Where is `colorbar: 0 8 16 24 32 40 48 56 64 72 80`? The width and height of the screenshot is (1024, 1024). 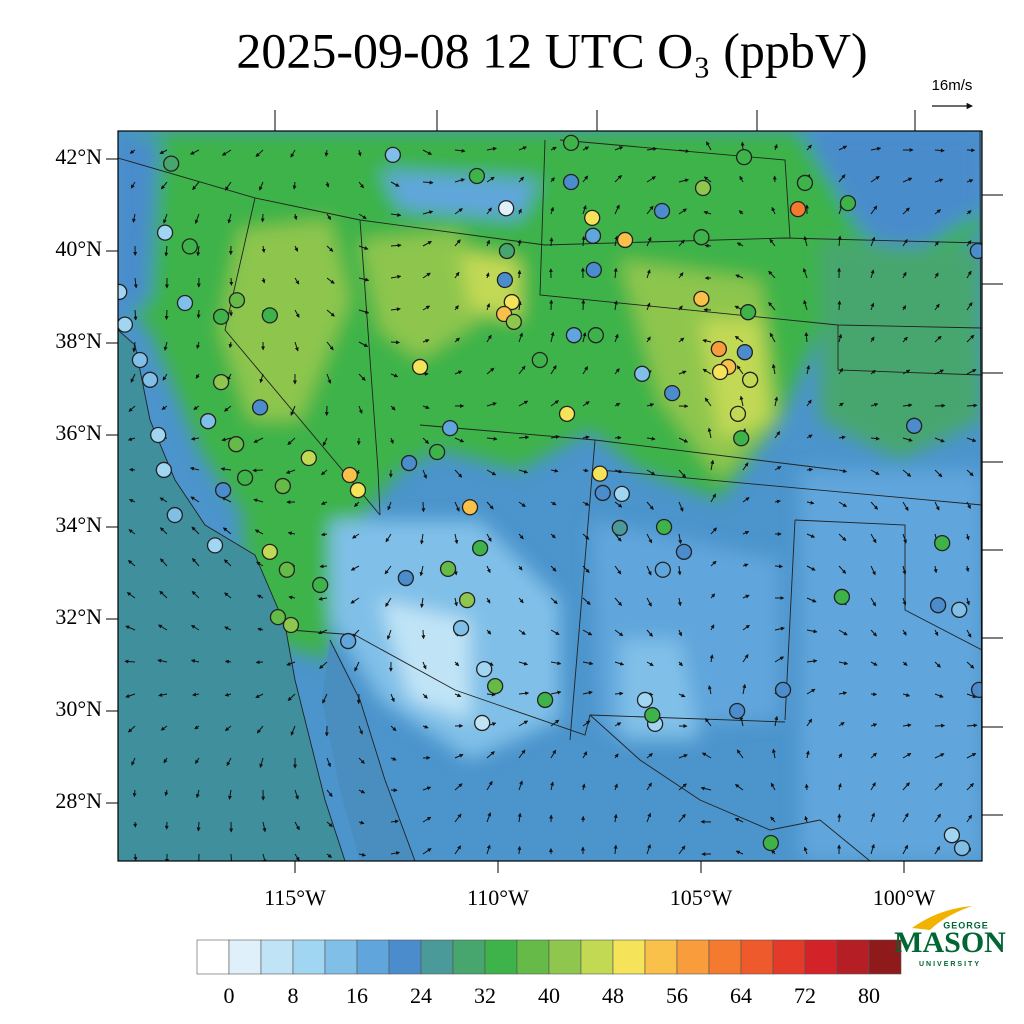 colorbar: 0 8 16 24 32 40 48 56 64 72 80 is located at coordinates (549, 973).